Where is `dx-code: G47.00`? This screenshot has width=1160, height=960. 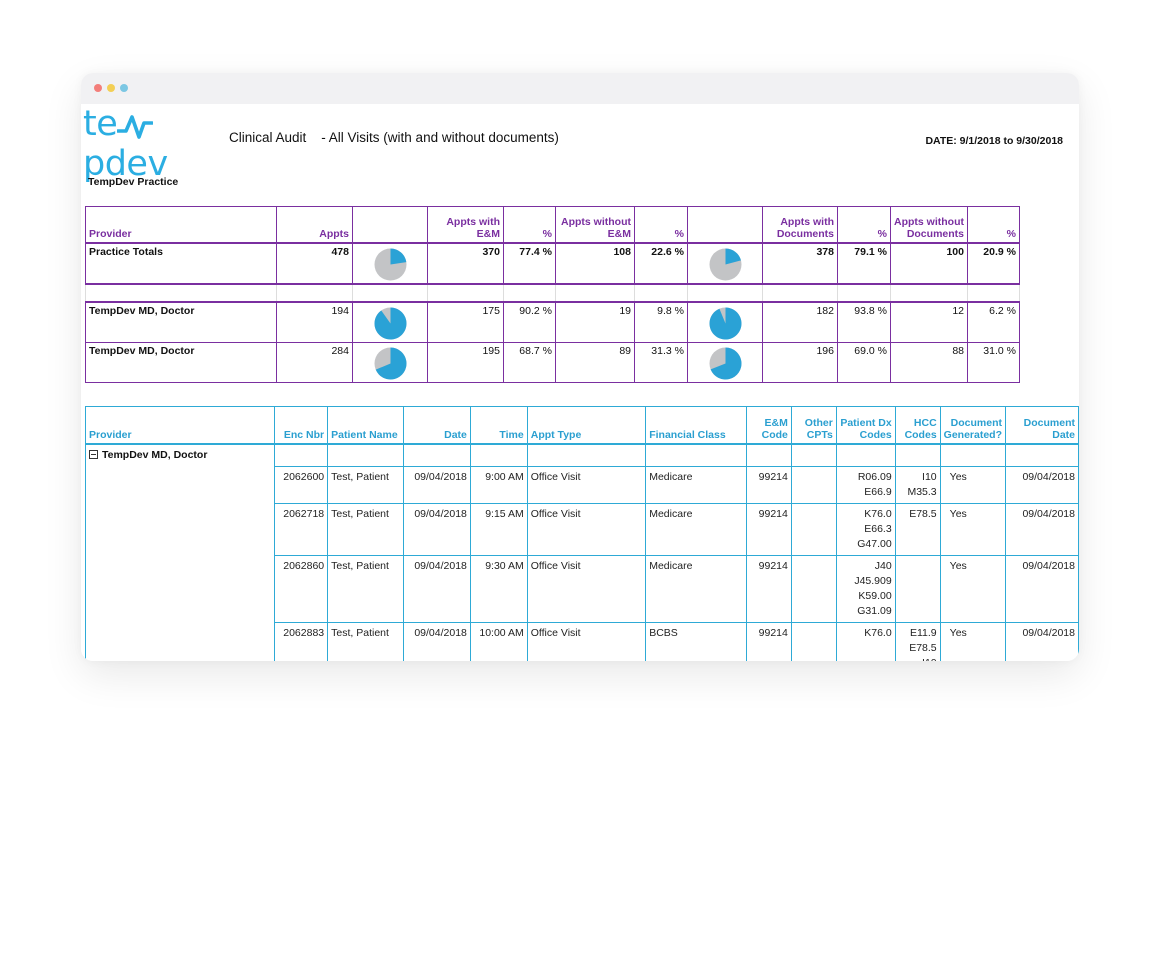
dx-code: G47.00 is located at coordinates (874, 543).